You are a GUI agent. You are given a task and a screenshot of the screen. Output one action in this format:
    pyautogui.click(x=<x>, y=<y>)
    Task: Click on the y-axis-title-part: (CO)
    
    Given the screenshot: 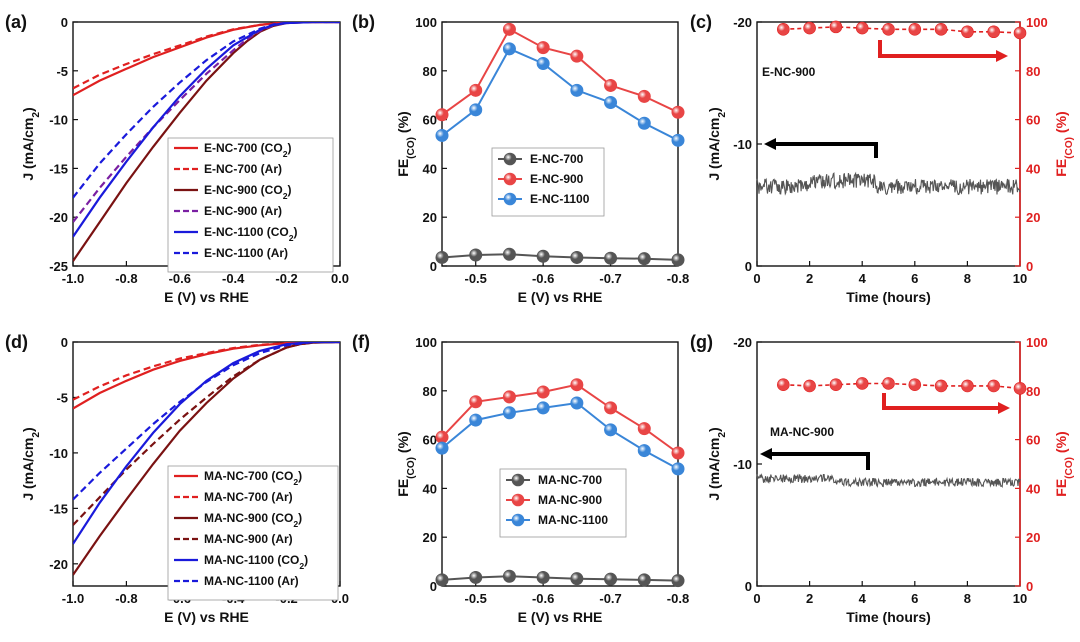 What is the action you would take?
    pyautogui.click(x=411, y=468)
    